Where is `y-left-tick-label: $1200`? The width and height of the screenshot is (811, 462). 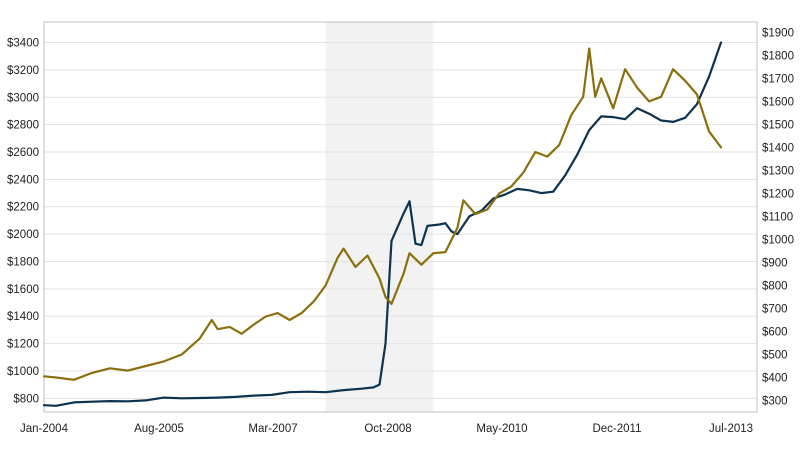
y-left-tick-label: $1200 is located at coordinates (23, 345).